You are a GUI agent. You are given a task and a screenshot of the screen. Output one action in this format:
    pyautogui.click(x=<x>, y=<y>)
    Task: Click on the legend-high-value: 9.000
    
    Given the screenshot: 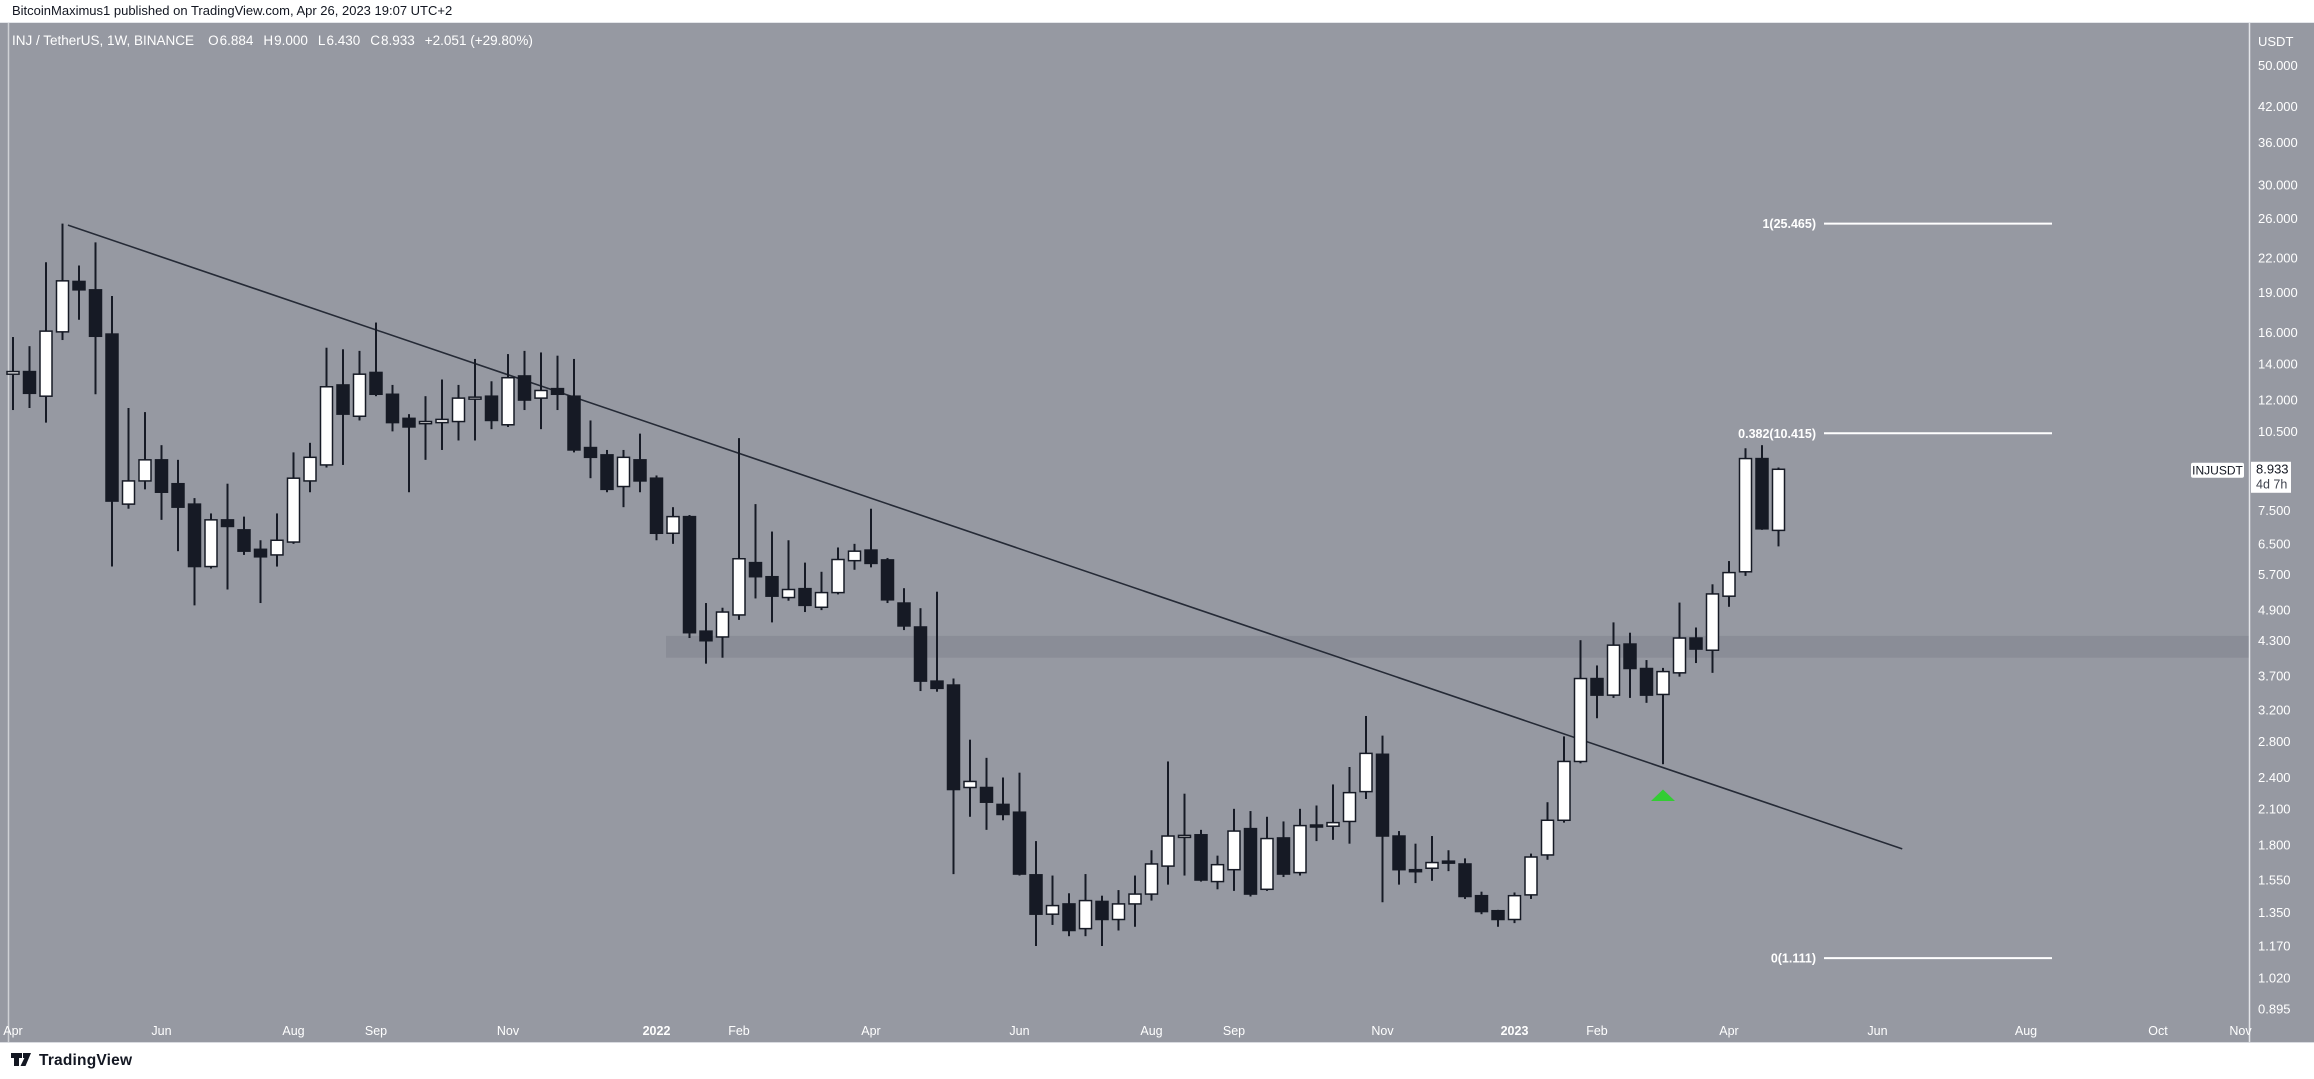 What is the action you would take?
    pyautogui.click(x=291, y=40)
    